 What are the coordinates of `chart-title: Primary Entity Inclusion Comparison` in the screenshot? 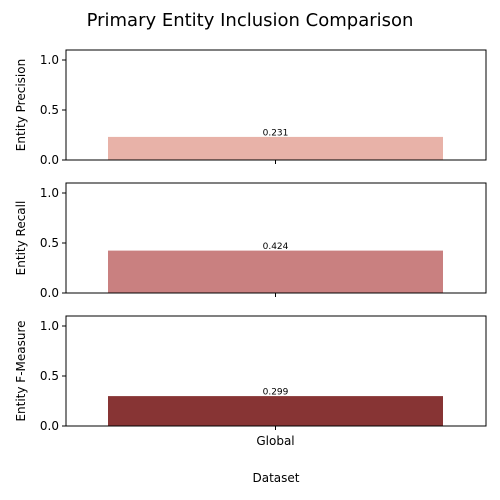 It's located at (250, 20).